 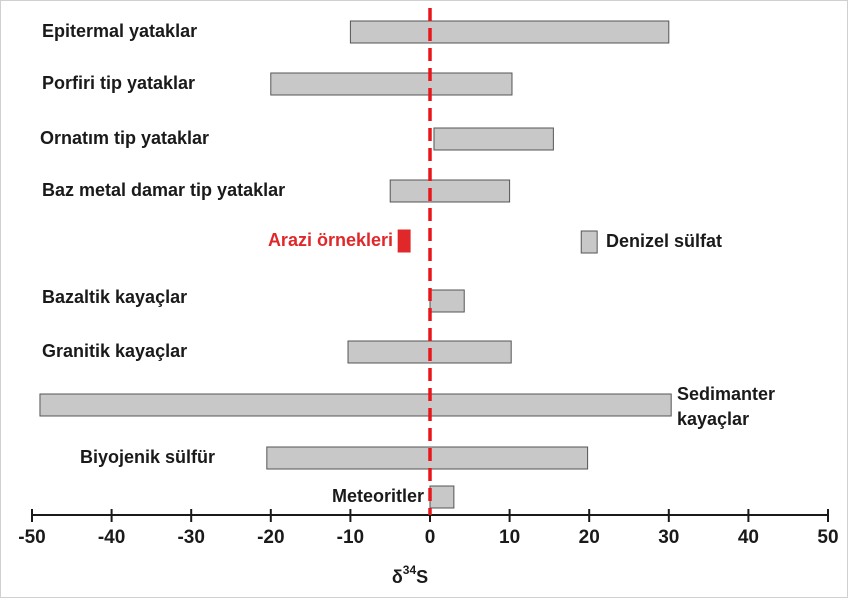 I want to click on category-label: kayaçlar, so click(x=713, y=419).